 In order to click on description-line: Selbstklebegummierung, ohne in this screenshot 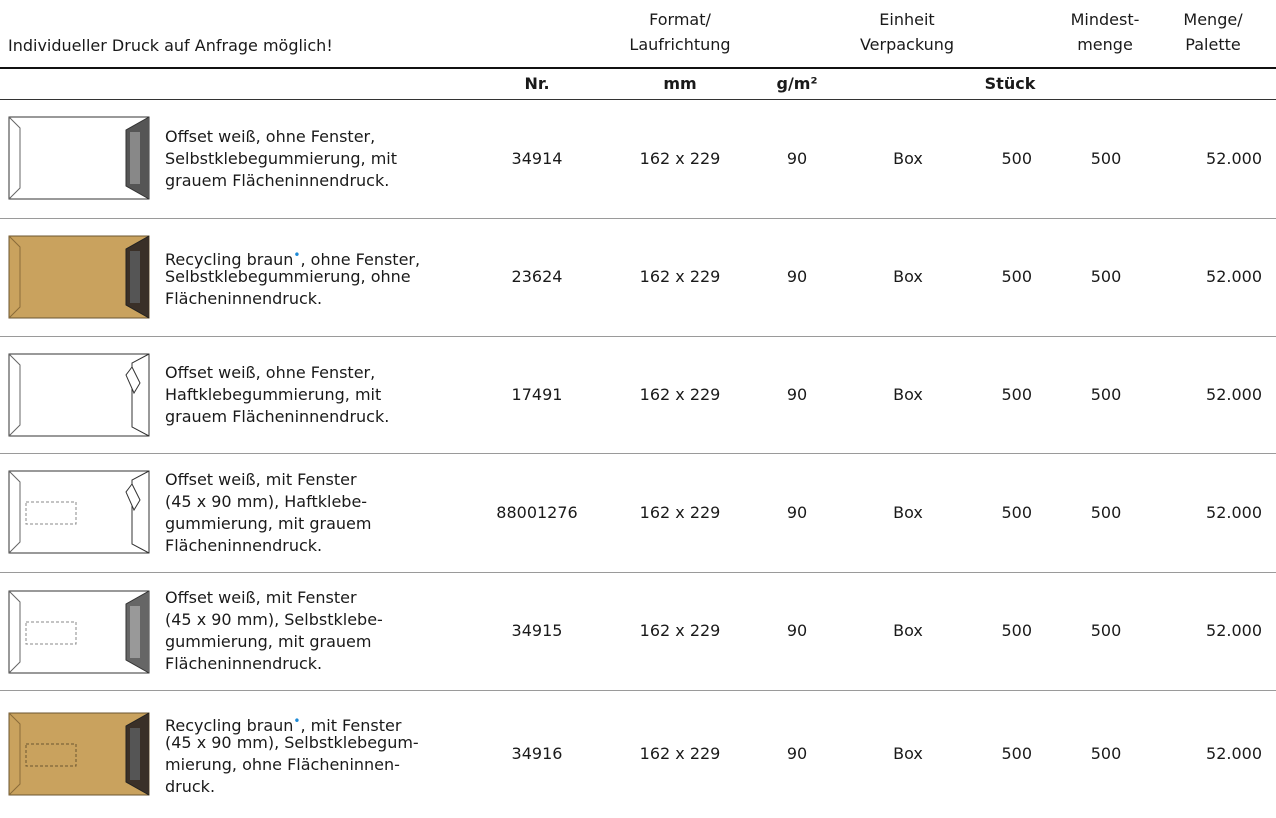, I will do `click(288, 276)`.